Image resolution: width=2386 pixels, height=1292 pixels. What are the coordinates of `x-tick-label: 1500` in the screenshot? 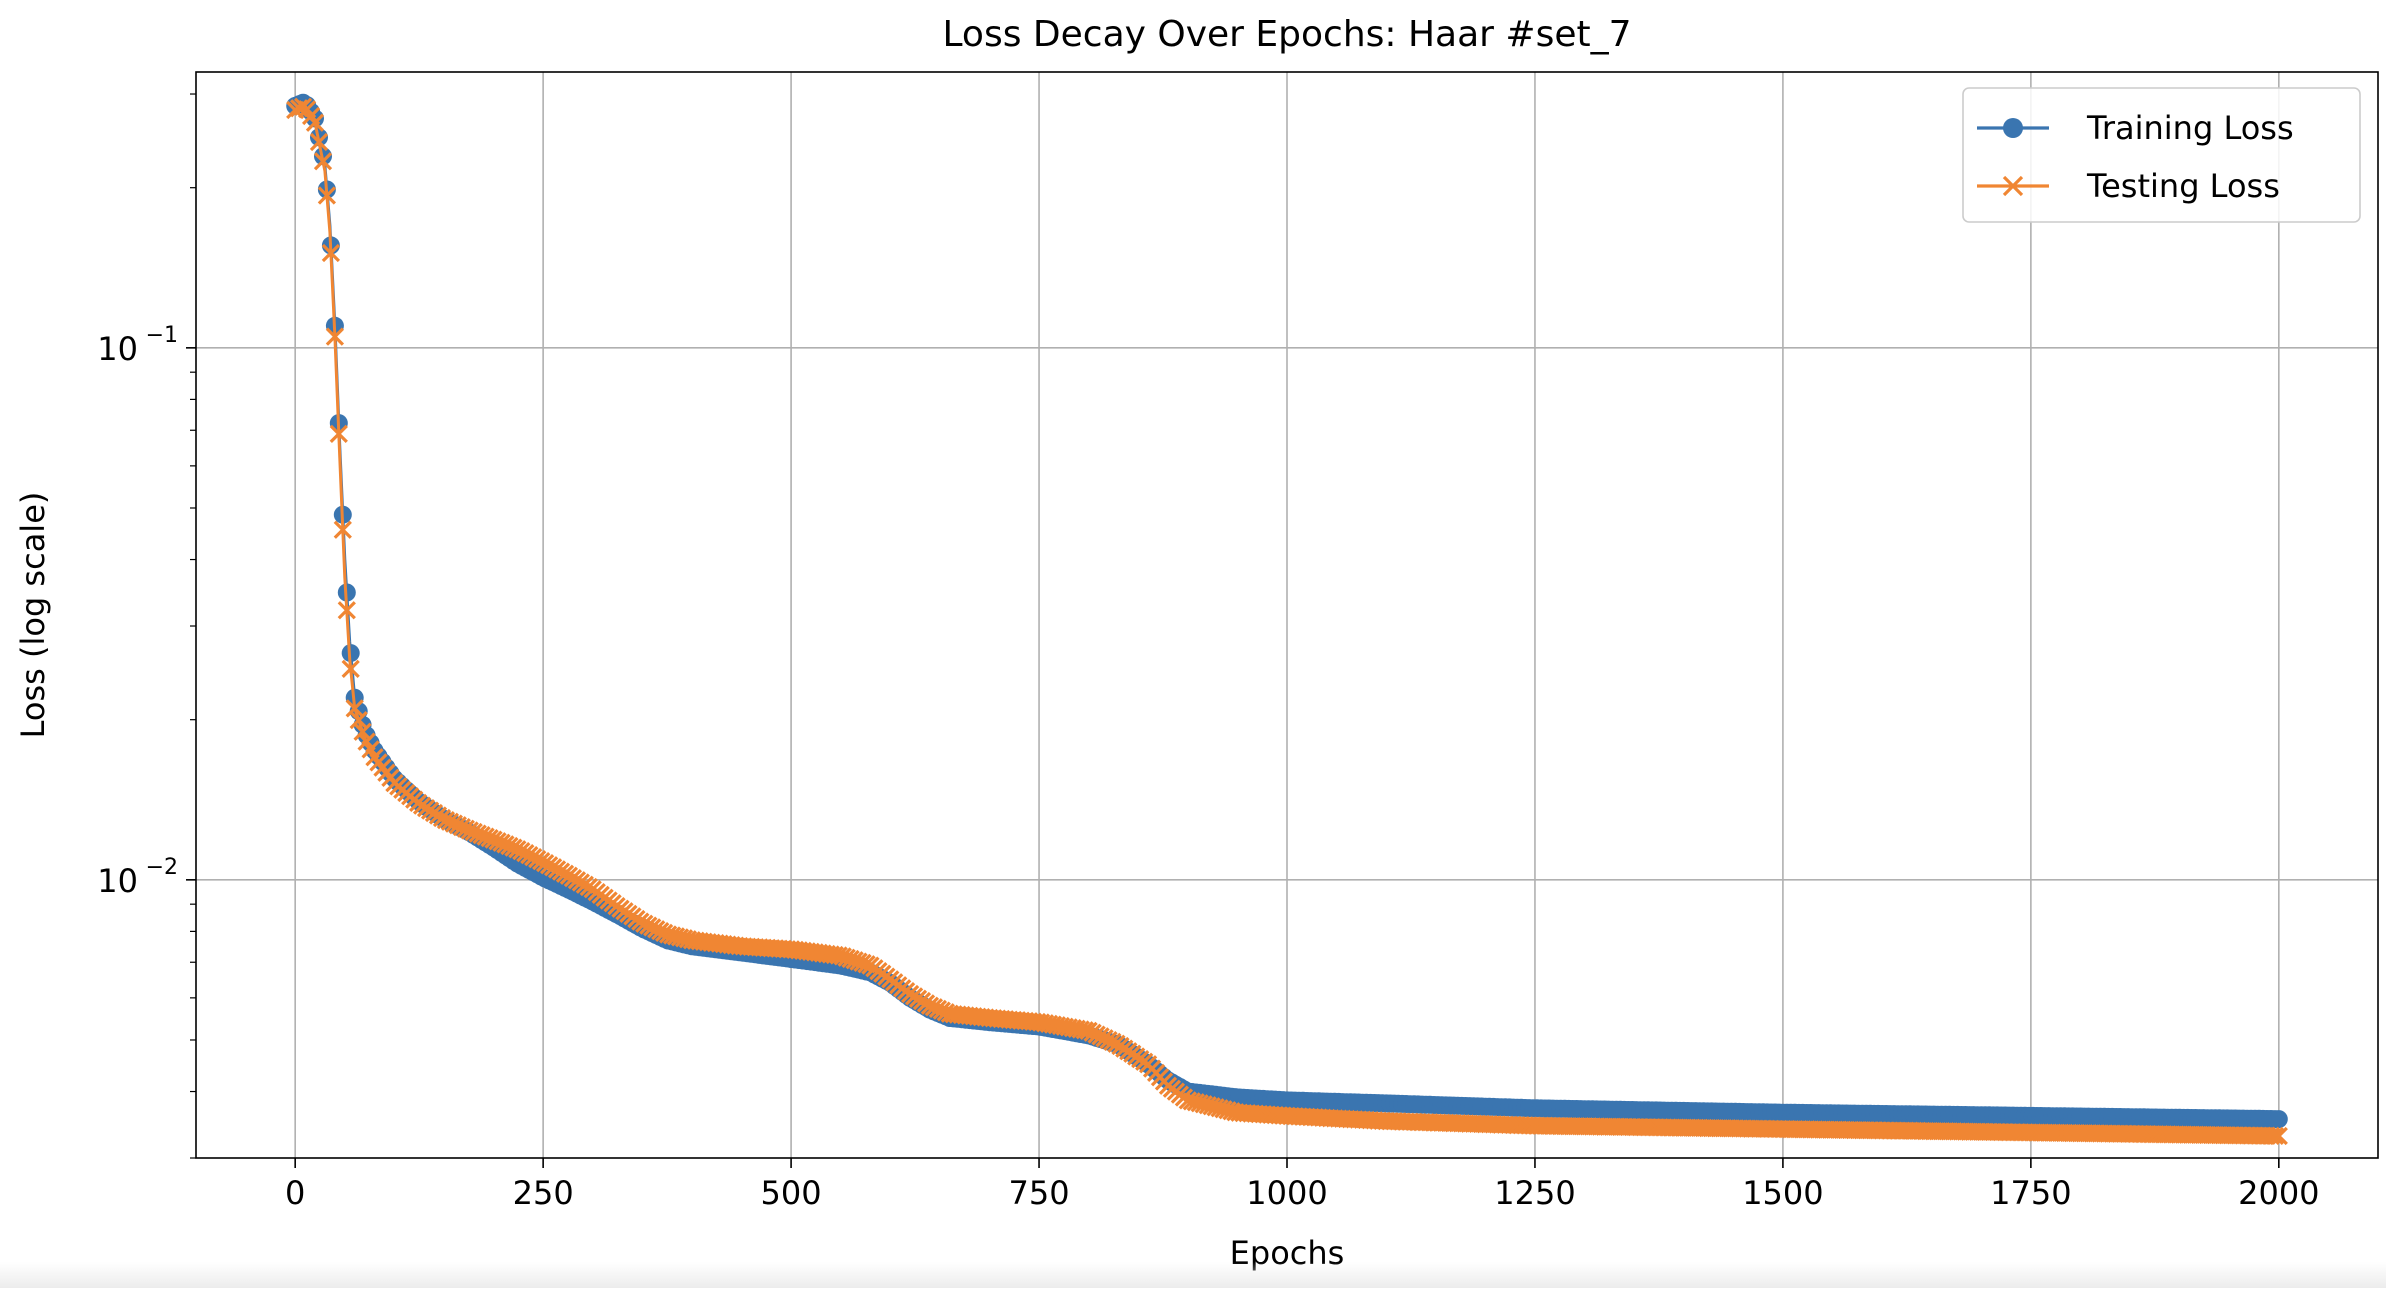 It's located at (1782, 1193).